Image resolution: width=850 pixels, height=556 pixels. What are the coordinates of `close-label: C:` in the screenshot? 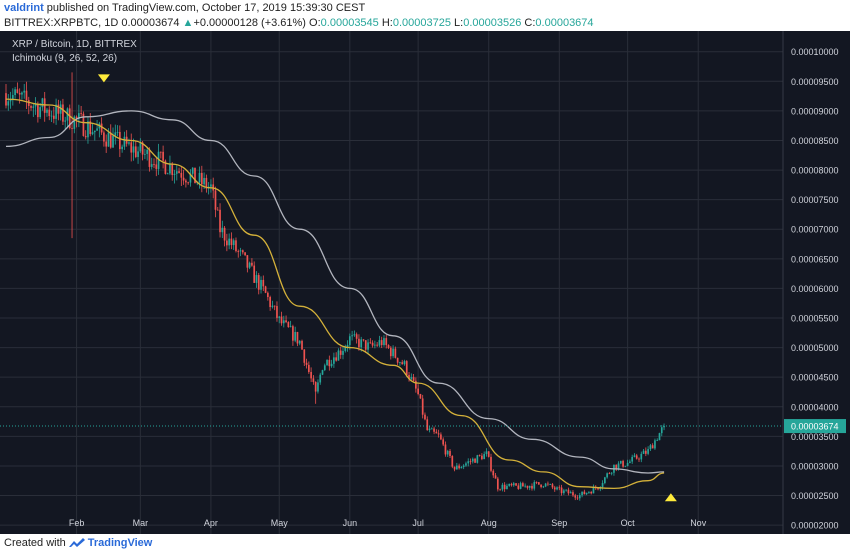 It's located at (530, 23).